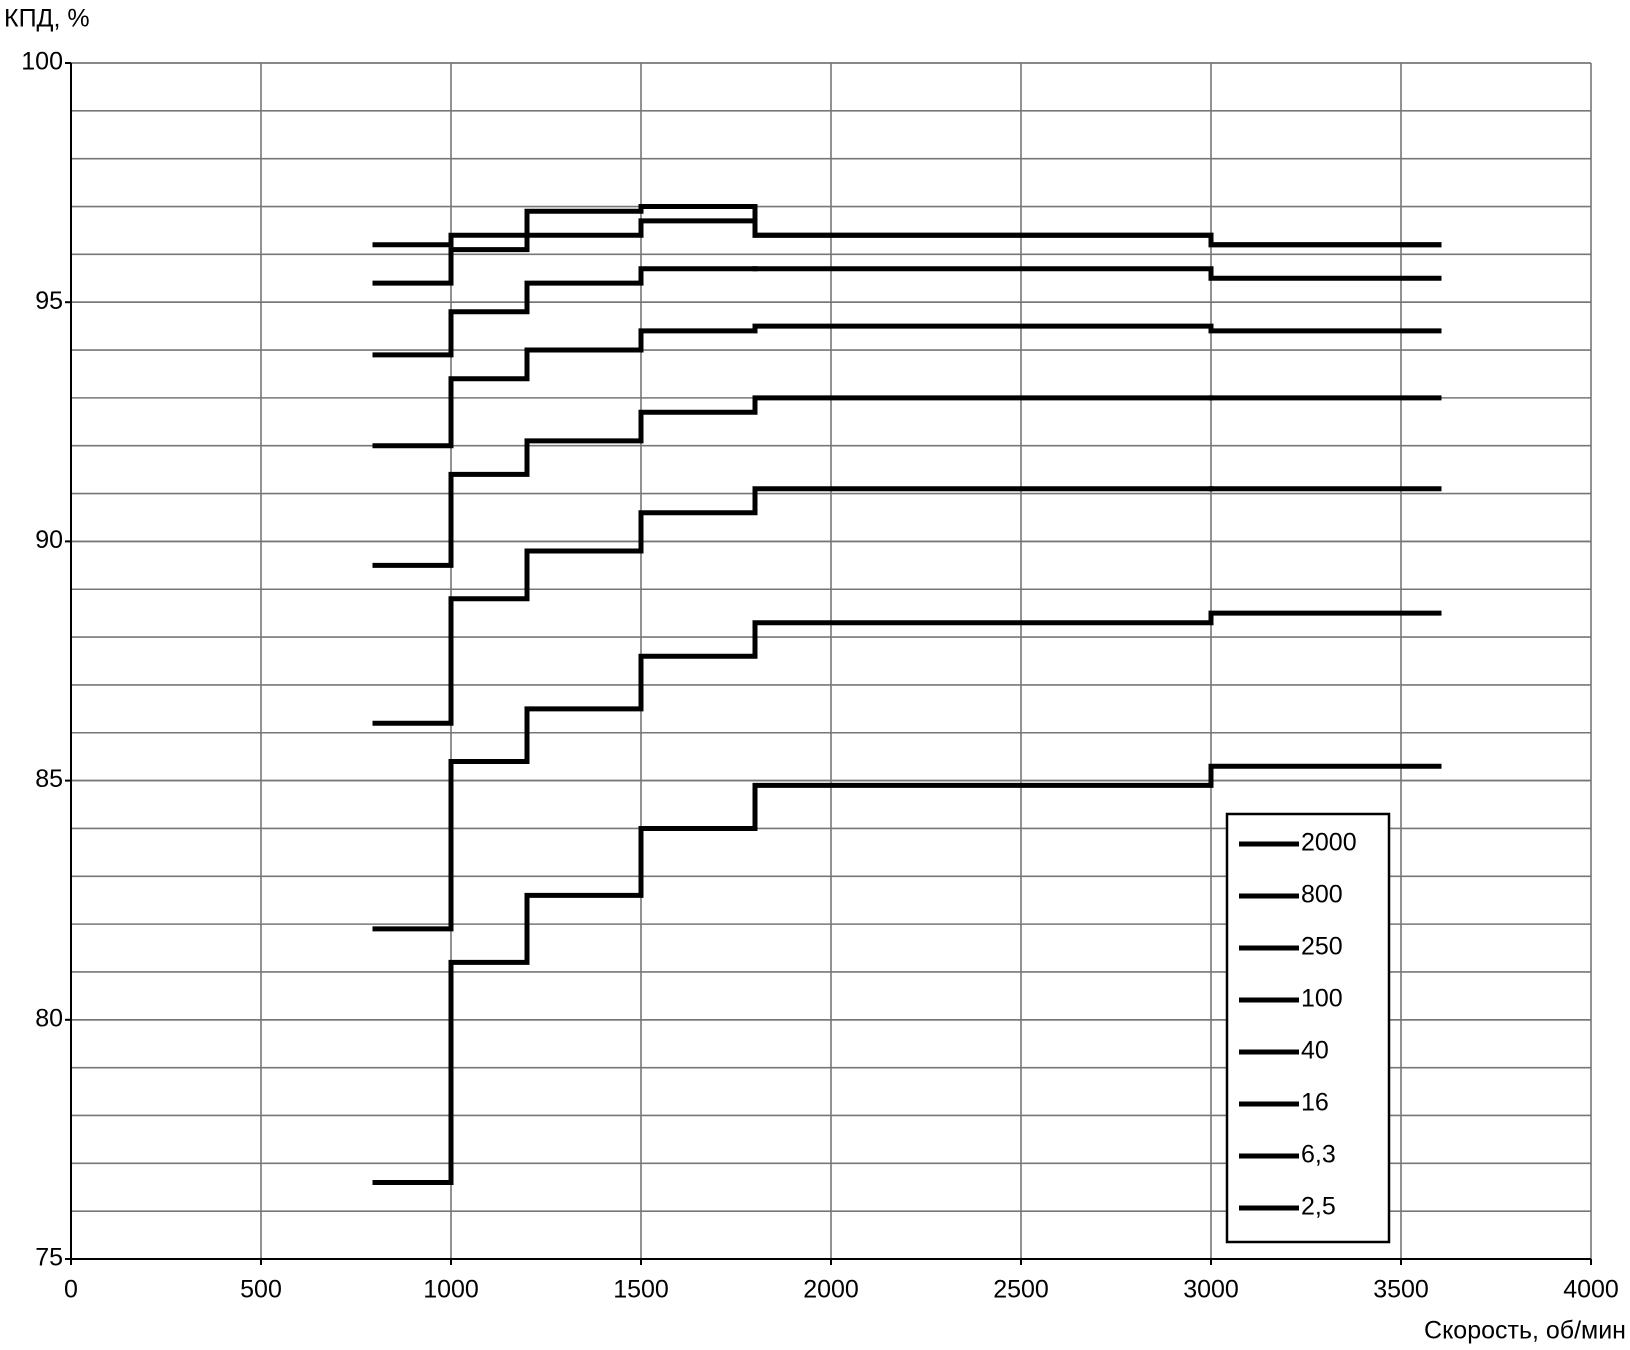 The image size is (1630, 1350). What do you see at coordinates (261, 1290) in the screenshot?
I see `x-tick-label: 500` at bounding box center [261, 1290].